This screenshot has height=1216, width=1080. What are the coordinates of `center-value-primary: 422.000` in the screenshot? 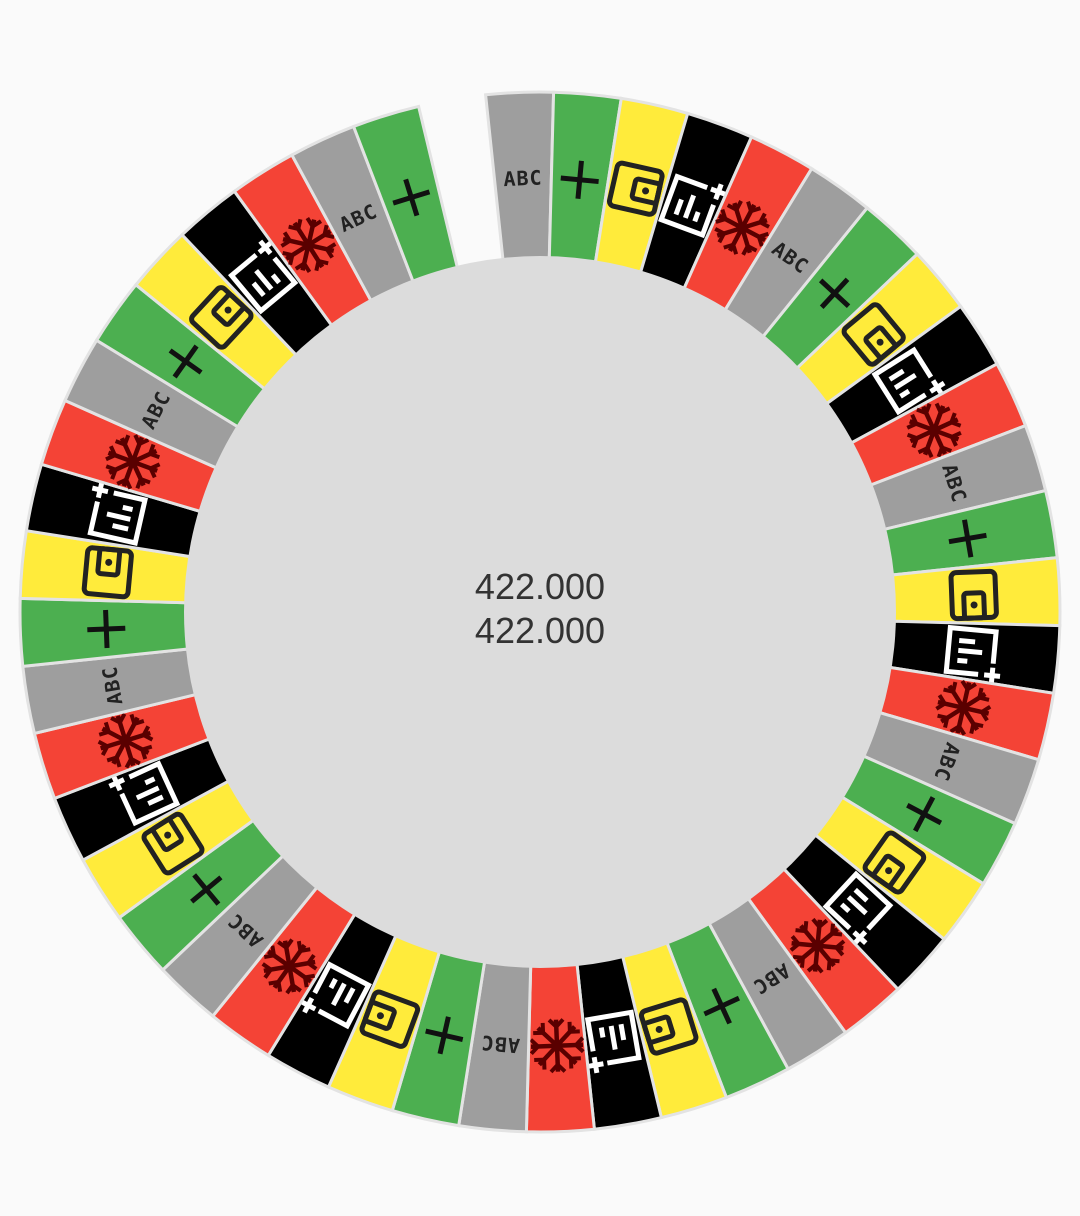 It's located at (540, 586).